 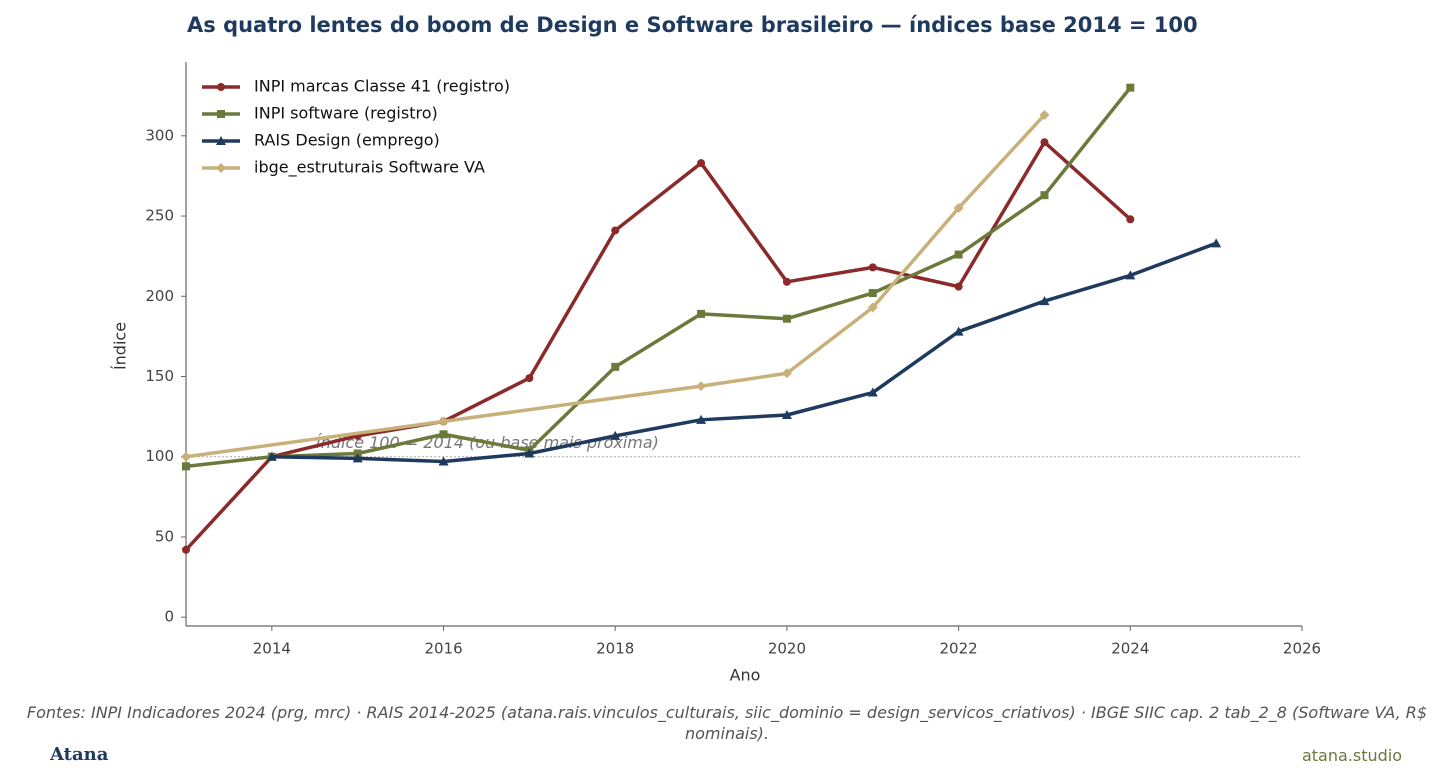 What do you see at coordinates (169, 617) in the screenshot?
I see `y-tick-label: 0` at bounding box center [169, 617].